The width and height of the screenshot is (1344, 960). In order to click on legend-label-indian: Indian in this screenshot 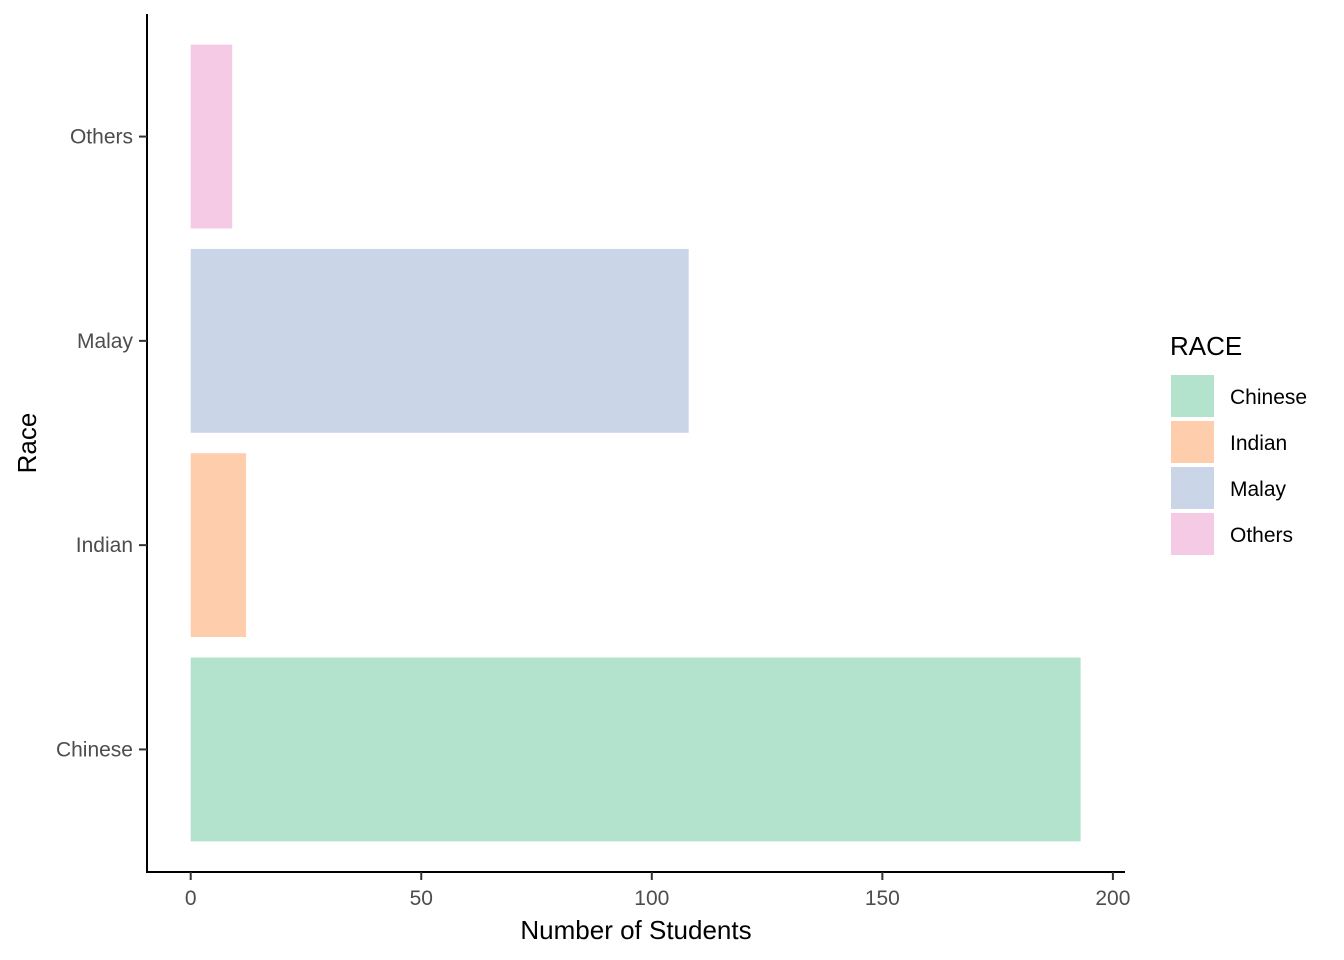, I will do `click(1258, 443)`.